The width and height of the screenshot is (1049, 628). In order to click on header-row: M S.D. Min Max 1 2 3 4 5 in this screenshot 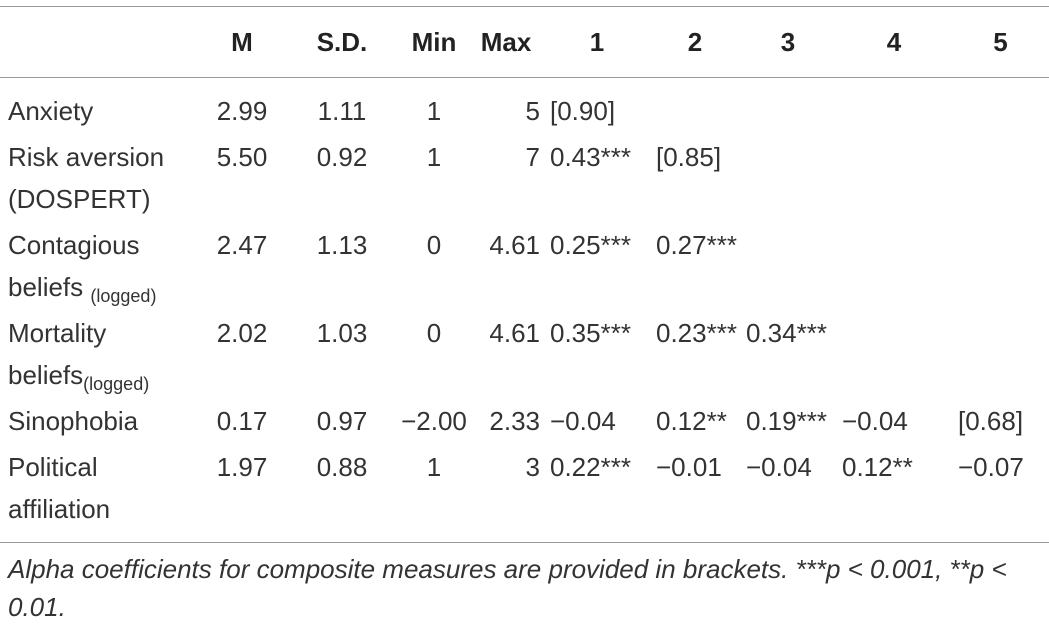, I will do `click(524, 42)`.